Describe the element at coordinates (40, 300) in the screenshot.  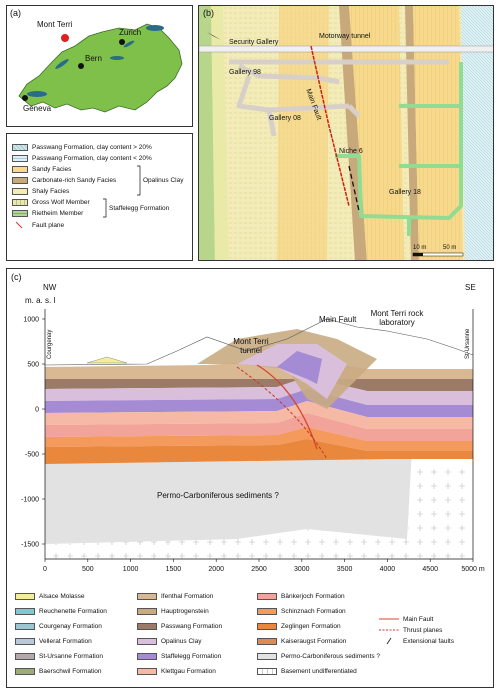
I see `label-masl: m. a. s. l` at that location.